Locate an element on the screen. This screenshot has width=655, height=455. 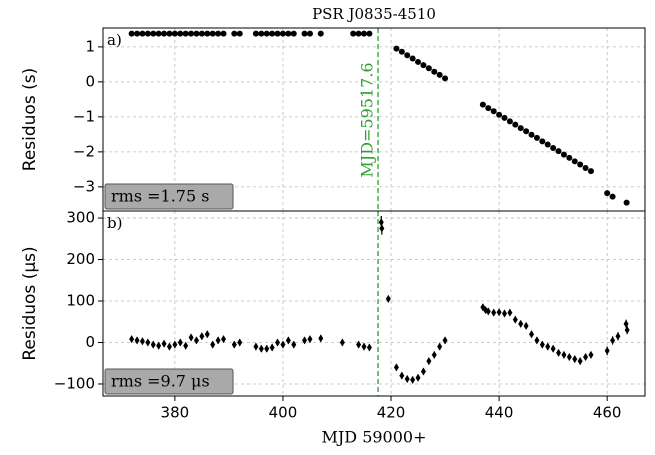
y-tick-label: 100 is located at coordinates (80, 301).